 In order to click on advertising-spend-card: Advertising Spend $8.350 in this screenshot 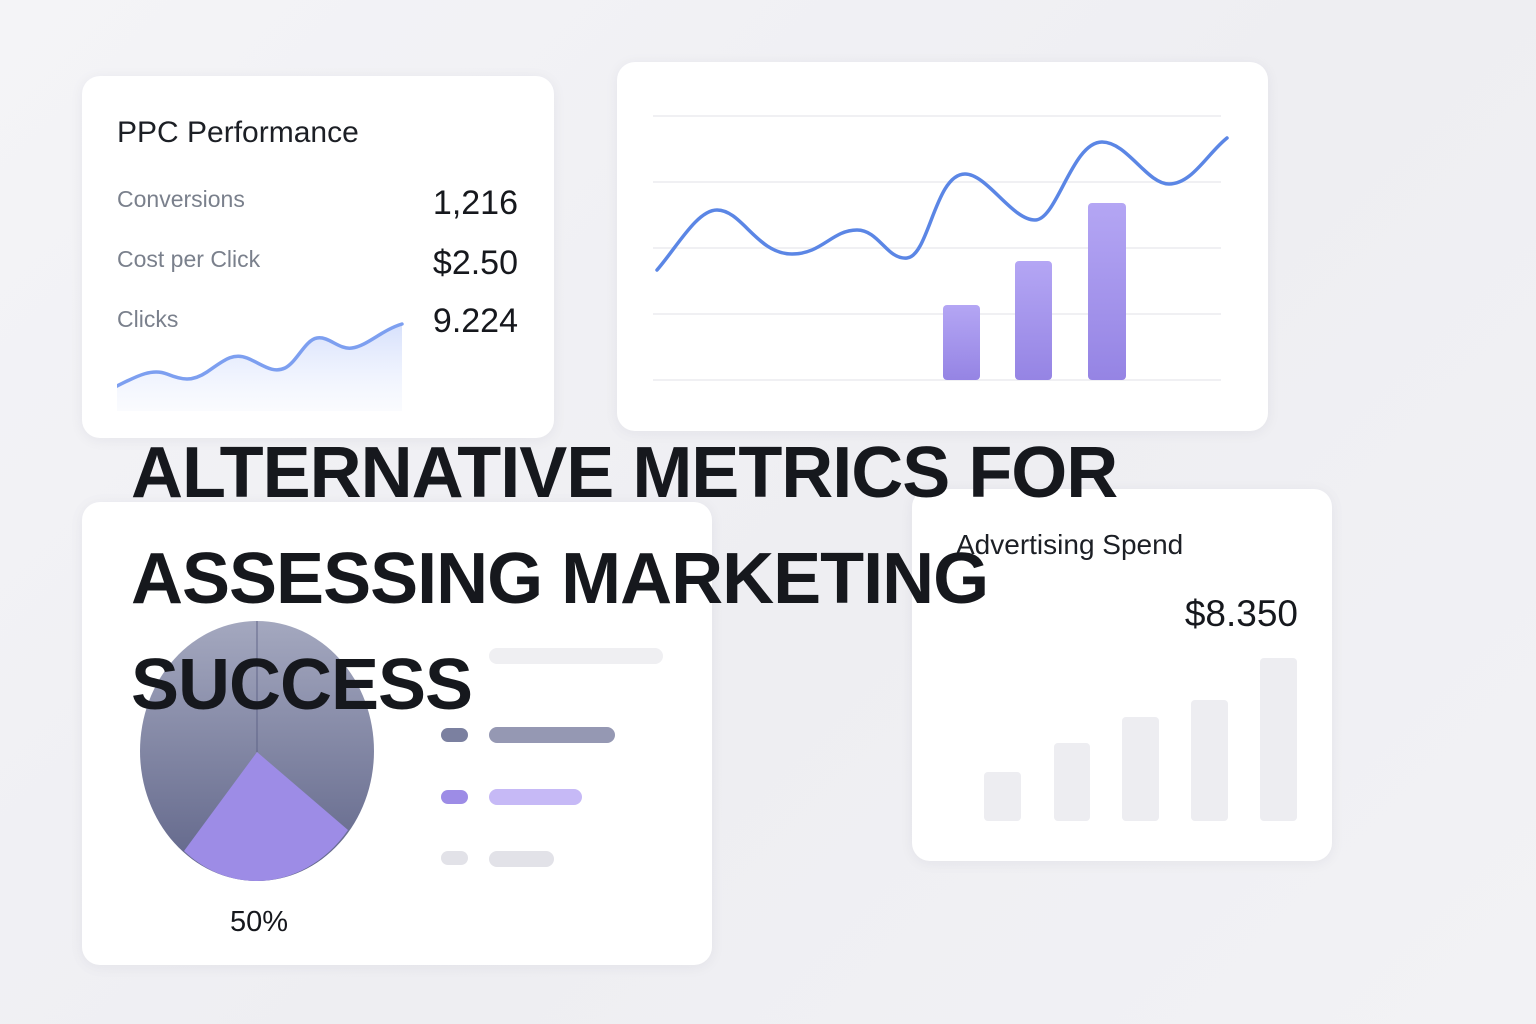, I will do `click(1122, 675)`.